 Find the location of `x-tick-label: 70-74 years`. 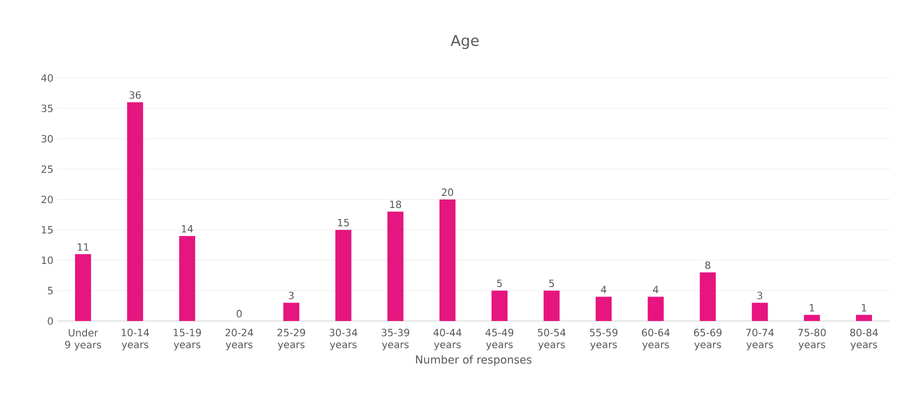

x-tick-label: 70-74 years is located at coordinates (760, 339).